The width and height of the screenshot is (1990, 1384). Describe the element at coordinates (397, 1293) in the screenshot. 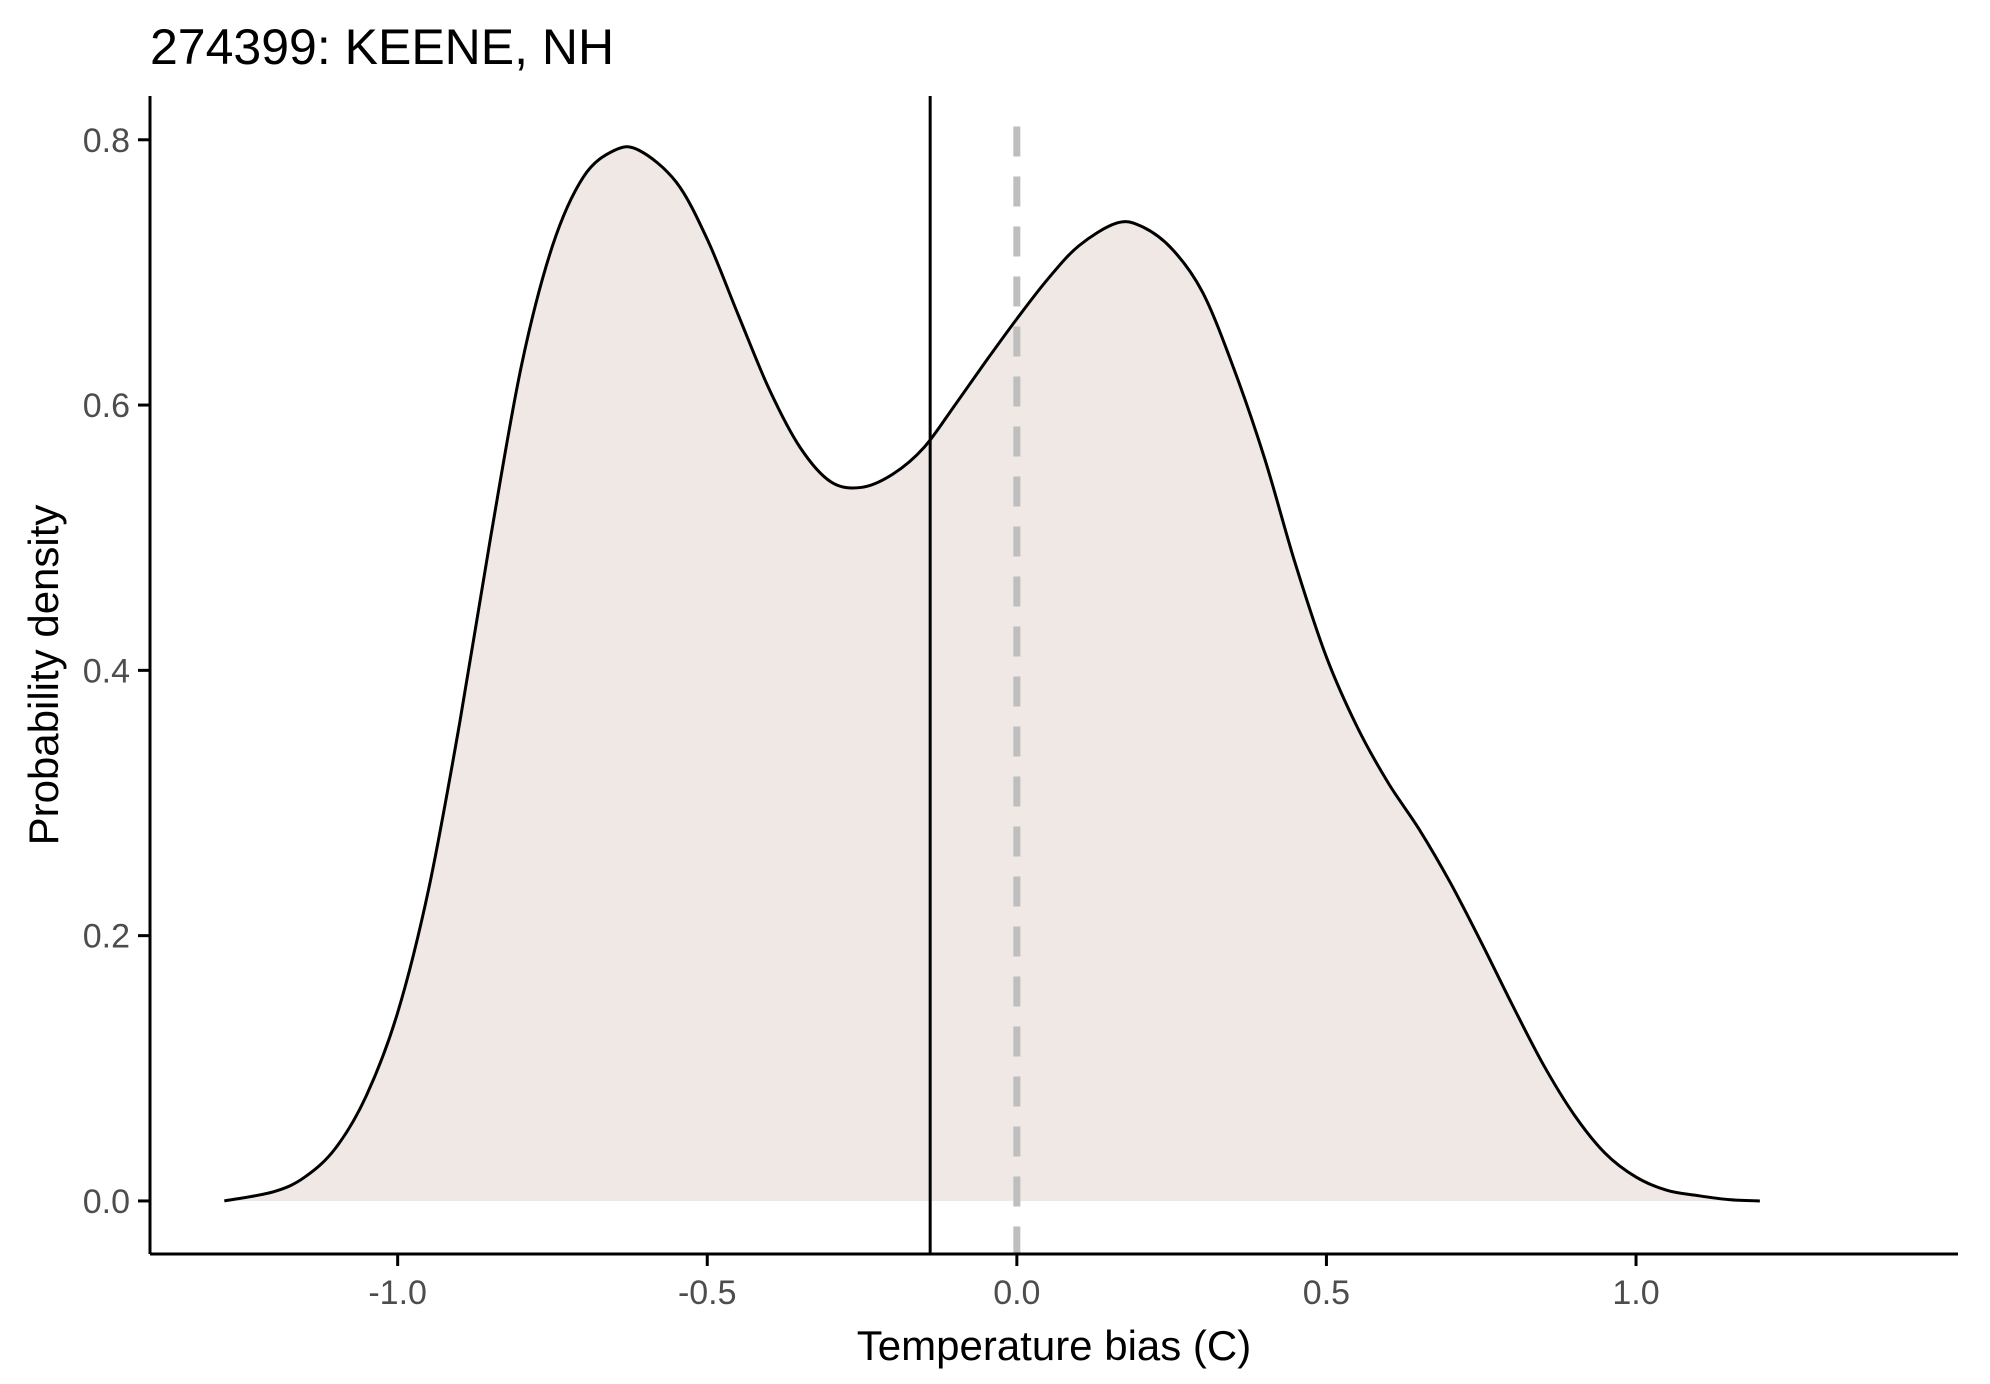

I see `x-tick-label: -1.0` at that location.